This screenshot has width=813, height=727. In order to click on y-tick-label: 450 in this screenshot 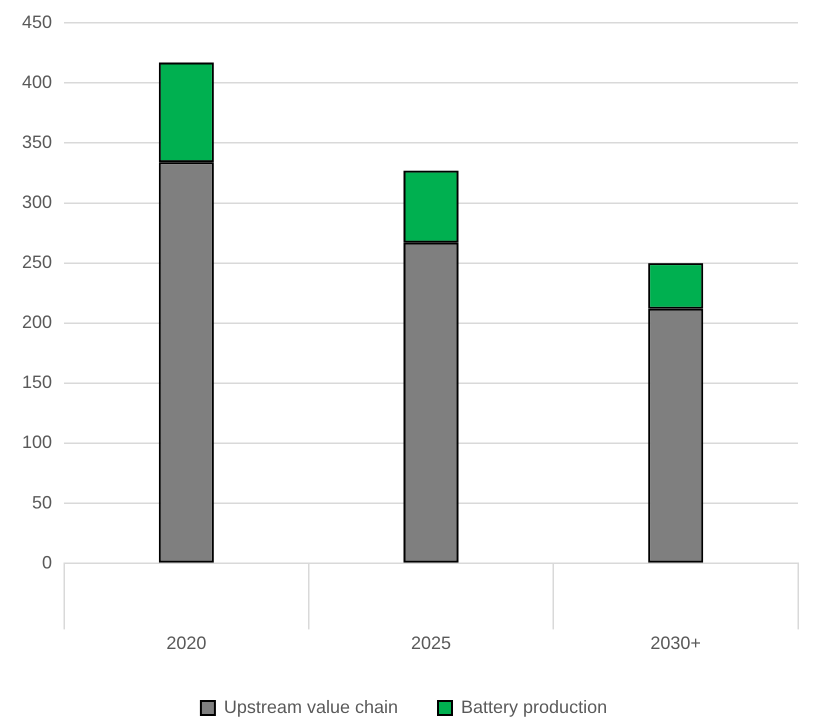, I will do `click(37, 22)`.